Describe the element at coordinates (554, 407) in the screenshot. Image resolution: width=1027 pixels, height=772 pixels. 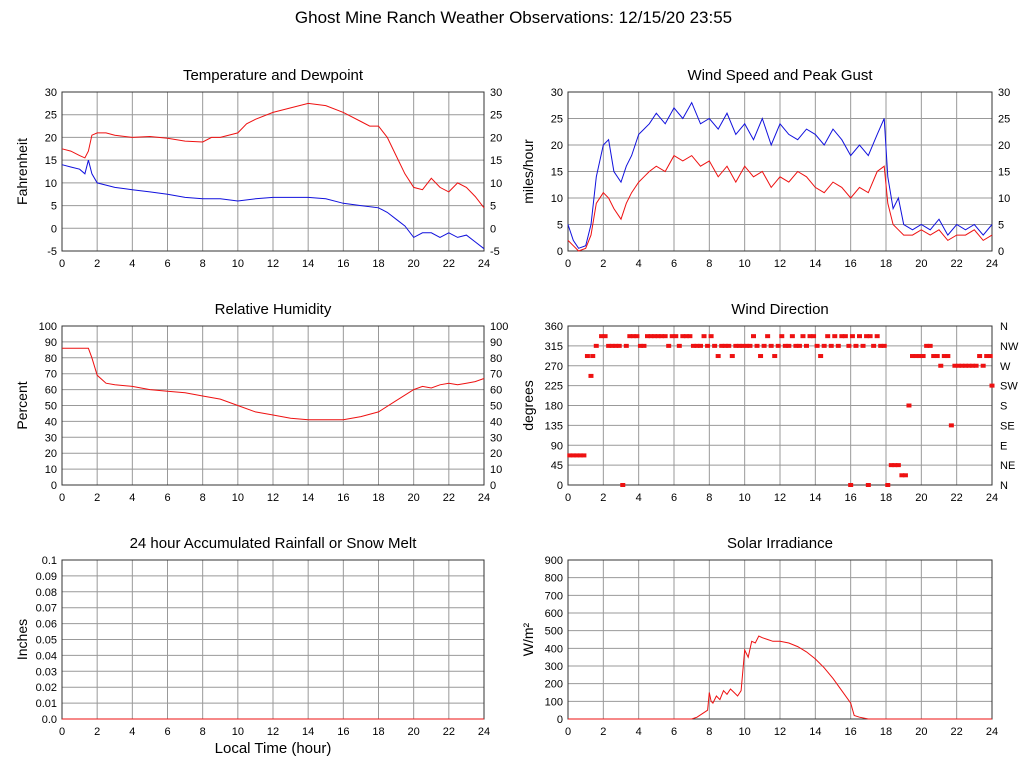
I see `y-tick-label: 180` at that location.